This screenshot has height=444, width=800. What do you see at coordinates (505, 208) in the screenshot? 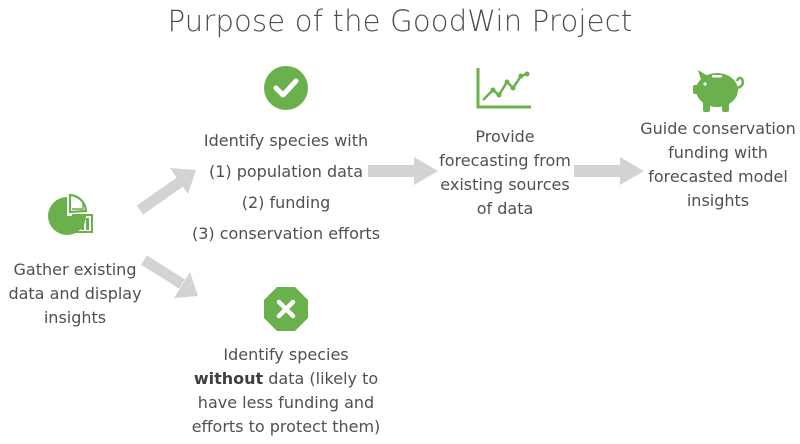
I see `forecast-line: of data` at bounding box center [505, 208].